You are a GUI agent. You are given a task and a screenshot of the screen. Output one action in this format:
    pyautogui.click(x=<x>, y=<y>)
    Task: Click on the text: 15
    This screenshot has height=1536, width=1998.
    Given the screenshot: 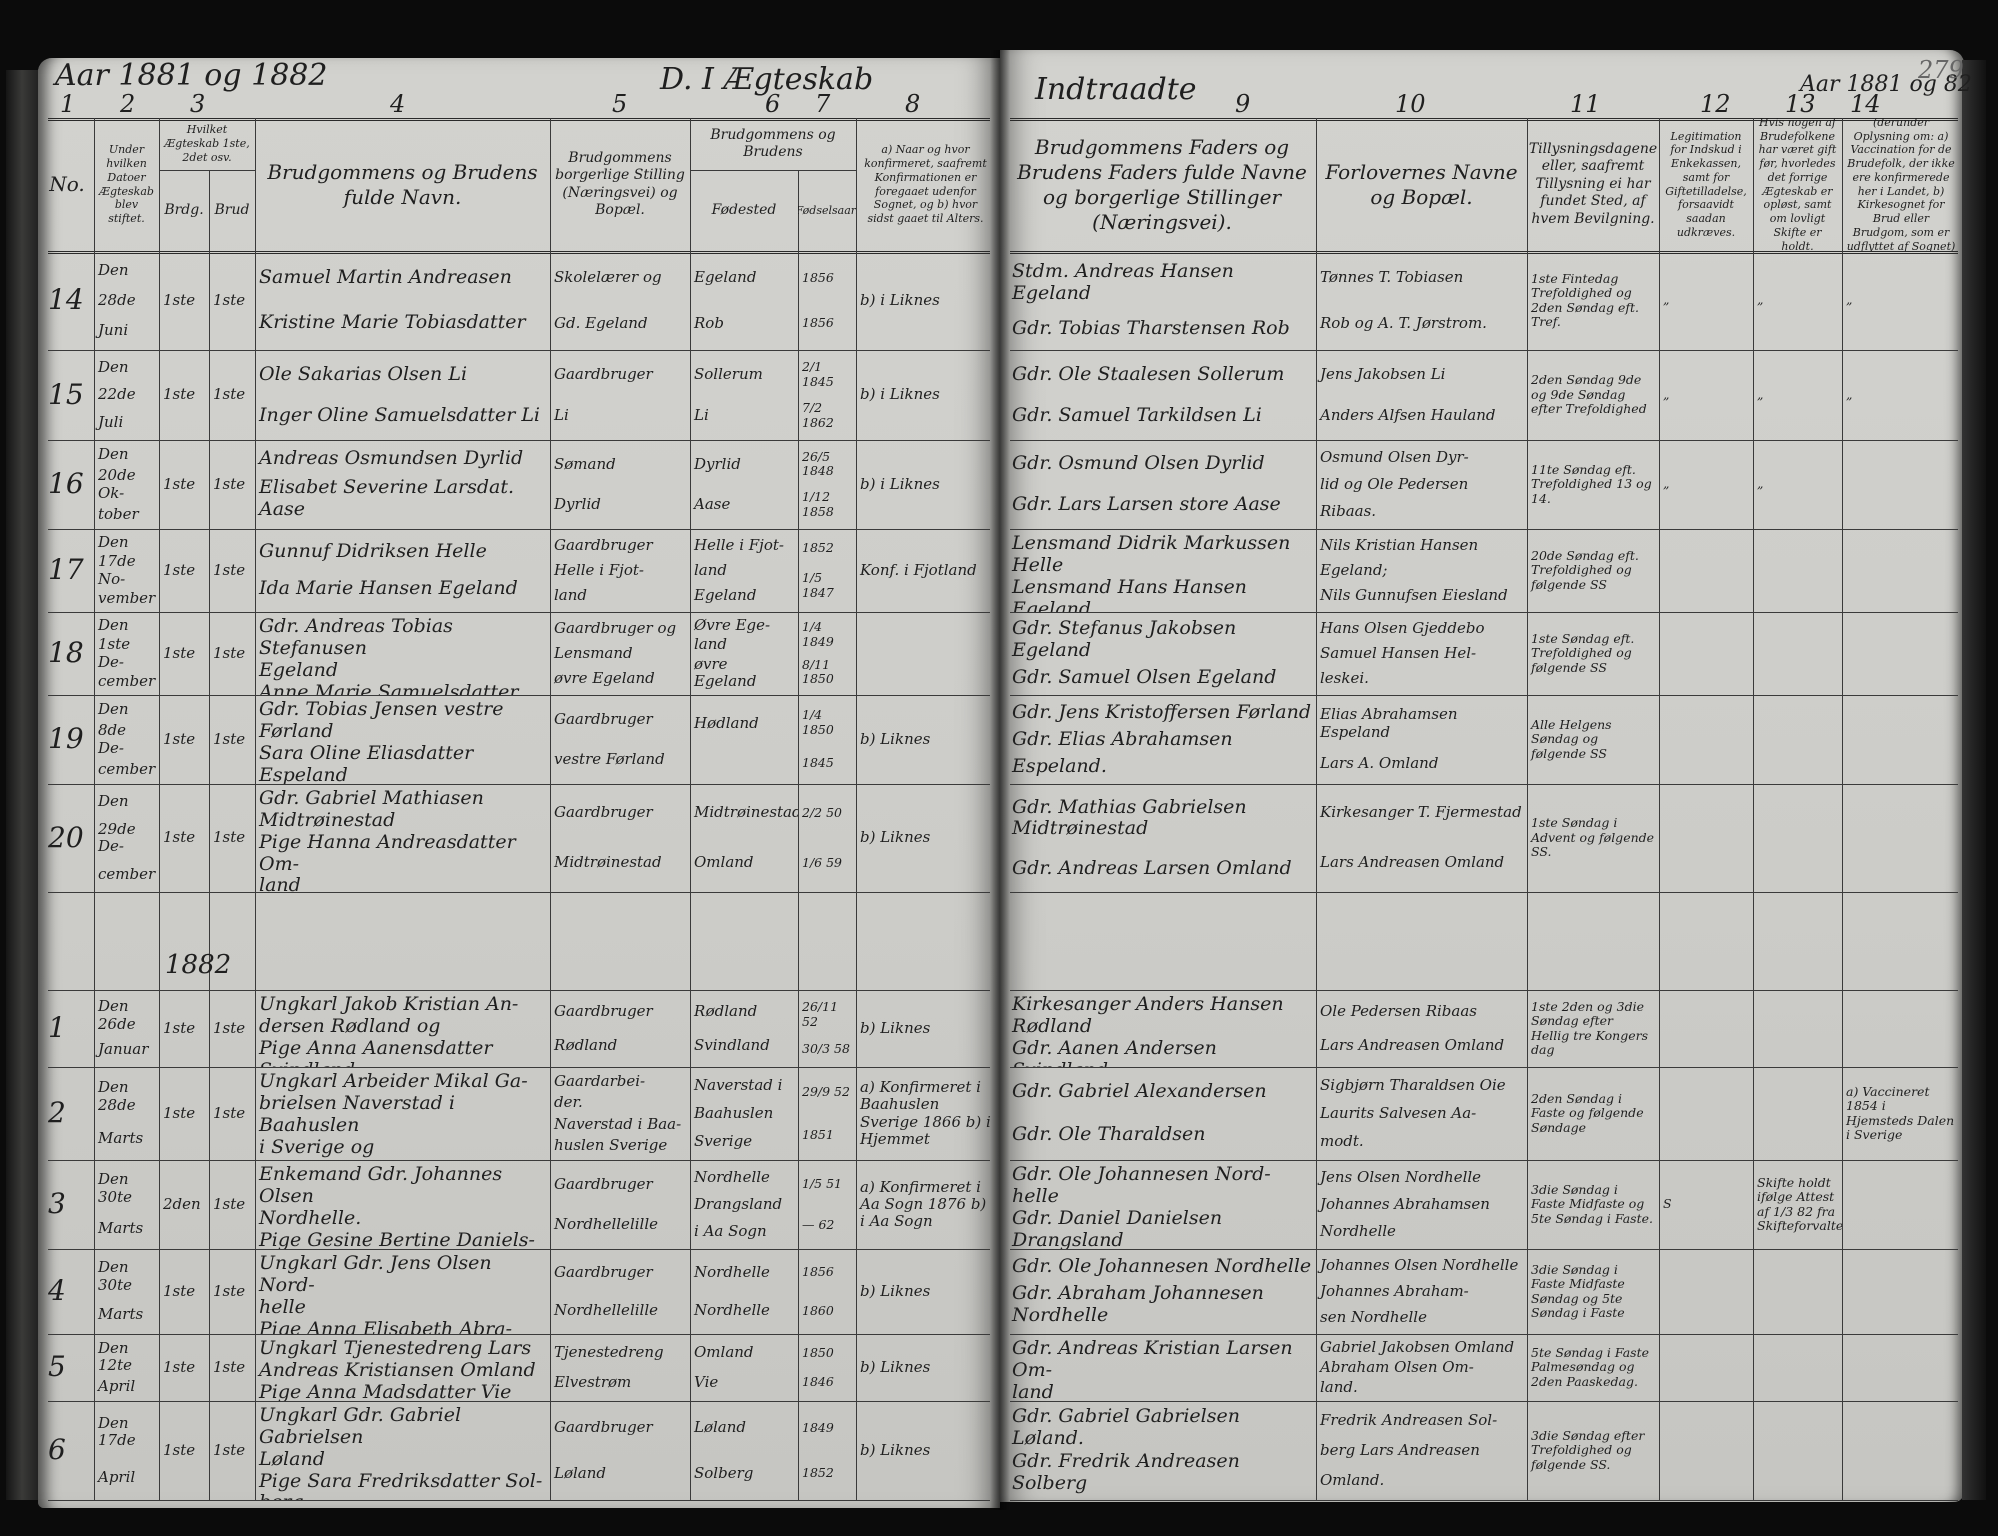 What is the action you would take?
    pyautogui.click(x=66, y=394)
    